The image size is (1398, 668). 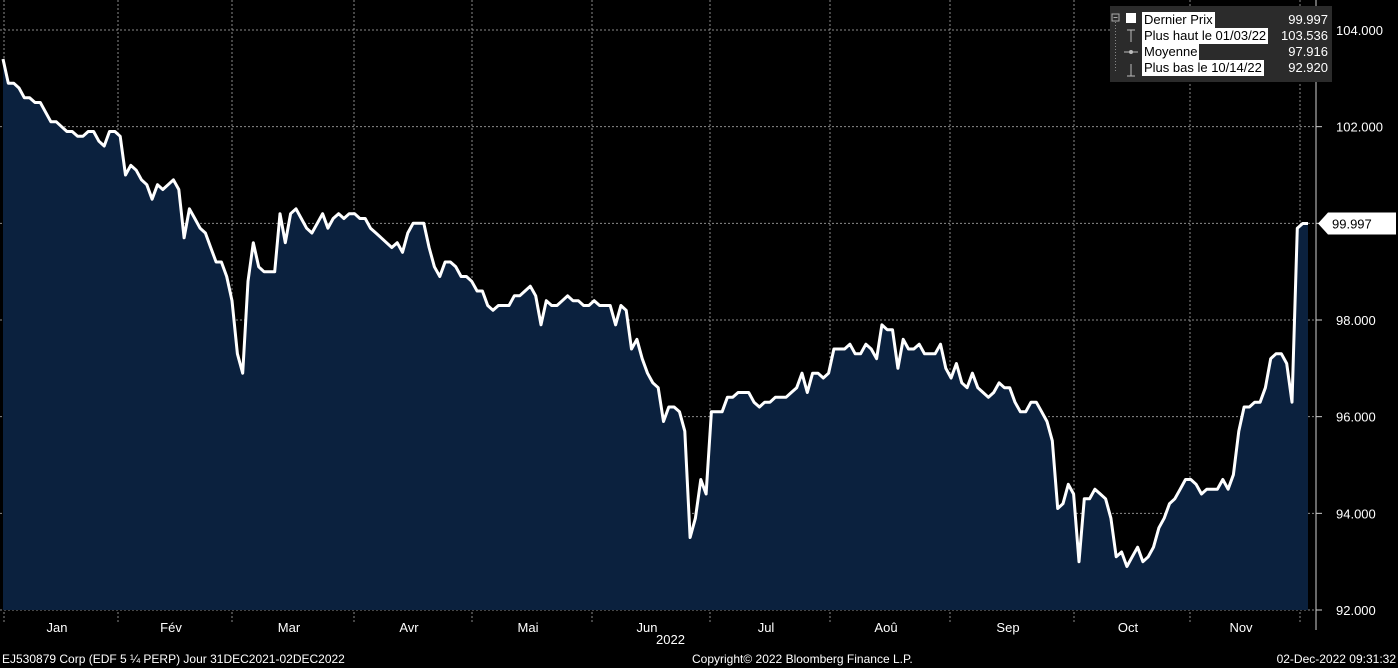 What do you see at coordinates (1359, 30) in the screenshot?
I see `y-tick-label: 104.000` at bounding box center [1359, 30].